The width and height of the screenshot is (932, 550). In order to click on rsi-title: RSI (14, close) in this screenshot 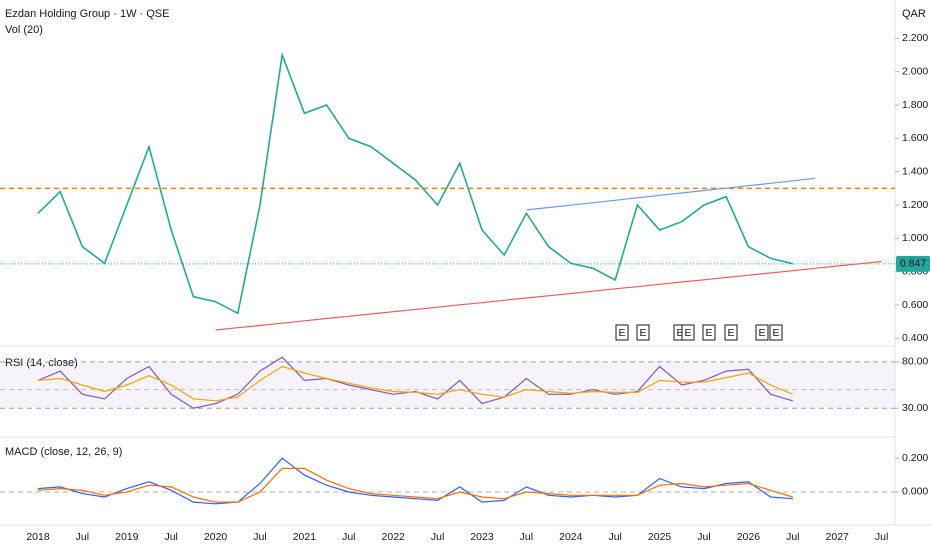, I will do `click(41, 363)`.